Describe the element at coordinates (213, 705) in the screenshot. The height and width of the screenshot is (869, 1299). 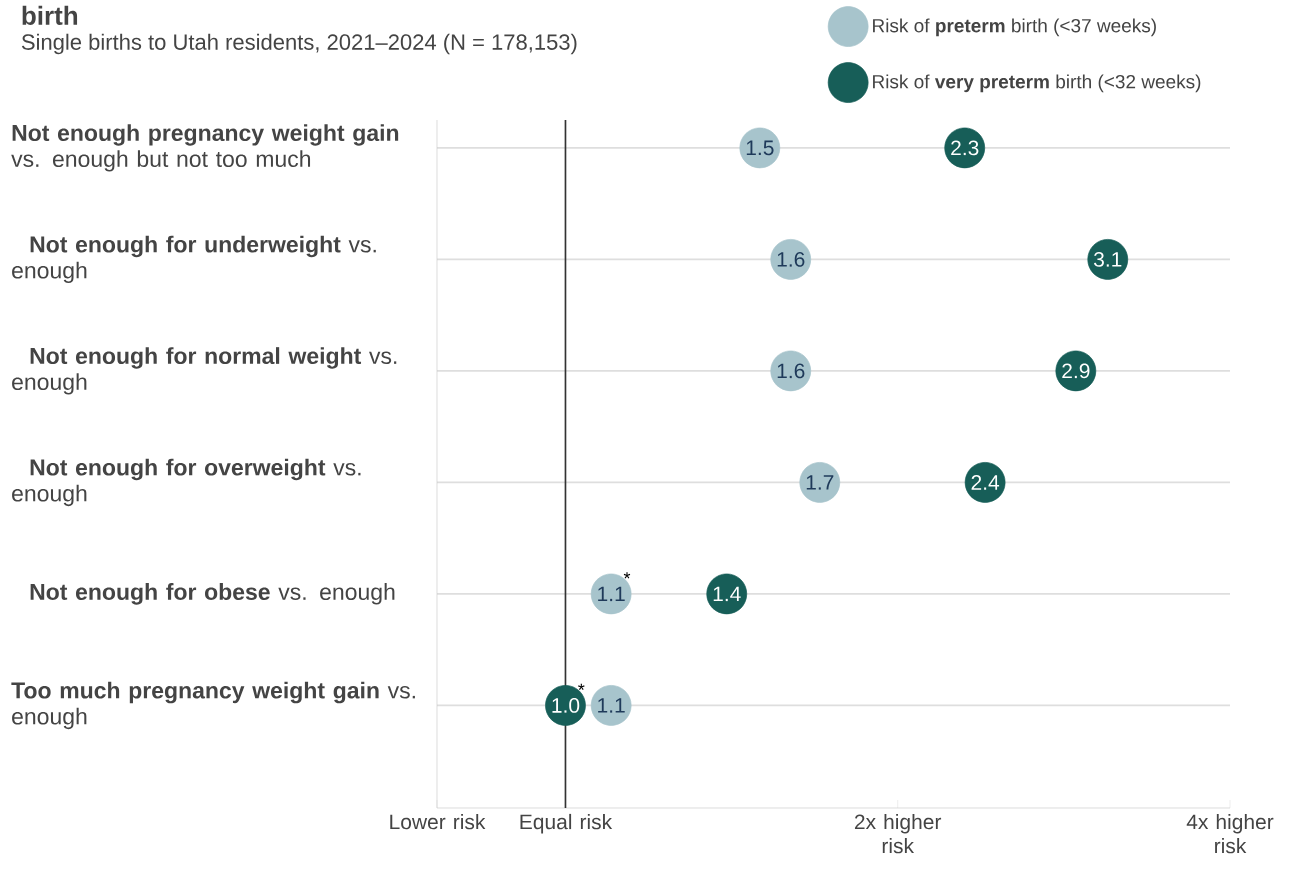
I see `category-label: Too much pregnancy weight gain vs. enough` at that location.